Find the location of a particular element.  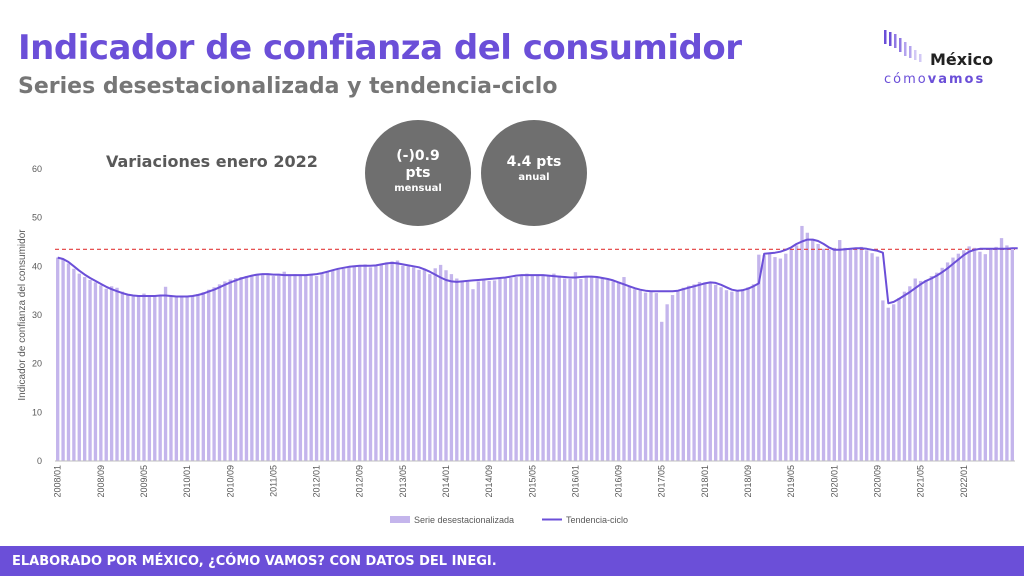

x-tick-label: 2010/01 is located at coordinates (187, 481).